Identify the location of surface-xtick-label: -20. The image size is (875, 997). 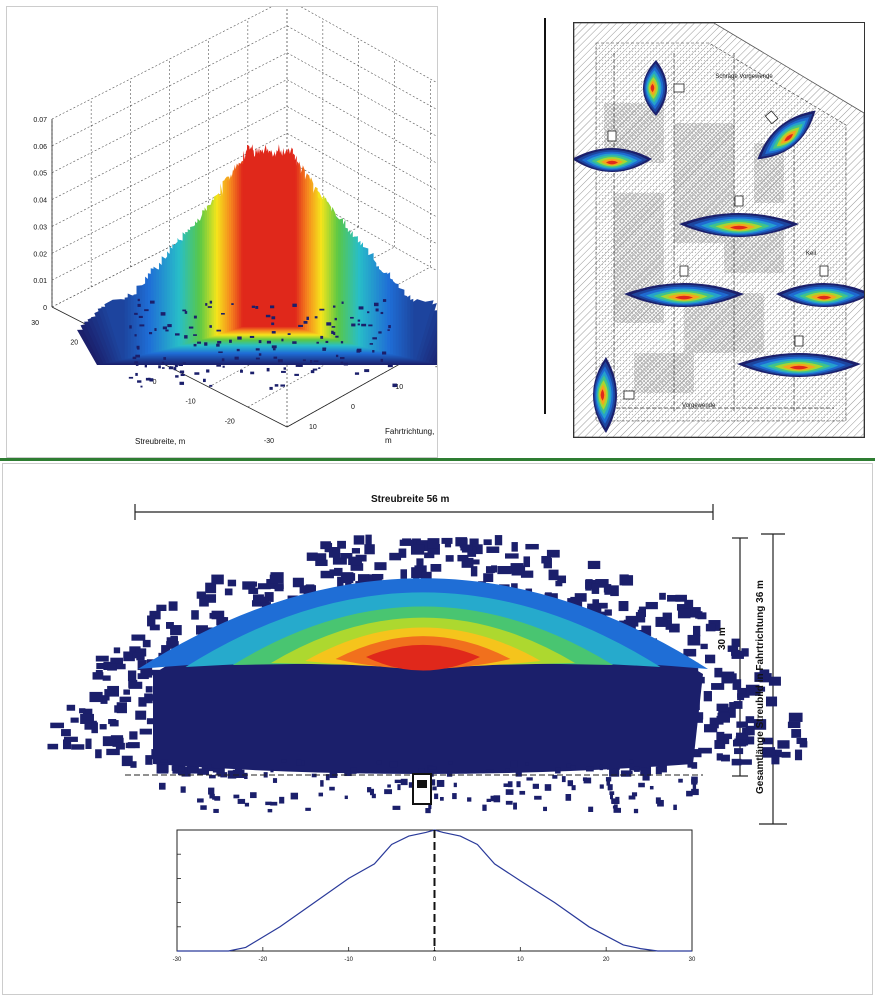
(230, 421).